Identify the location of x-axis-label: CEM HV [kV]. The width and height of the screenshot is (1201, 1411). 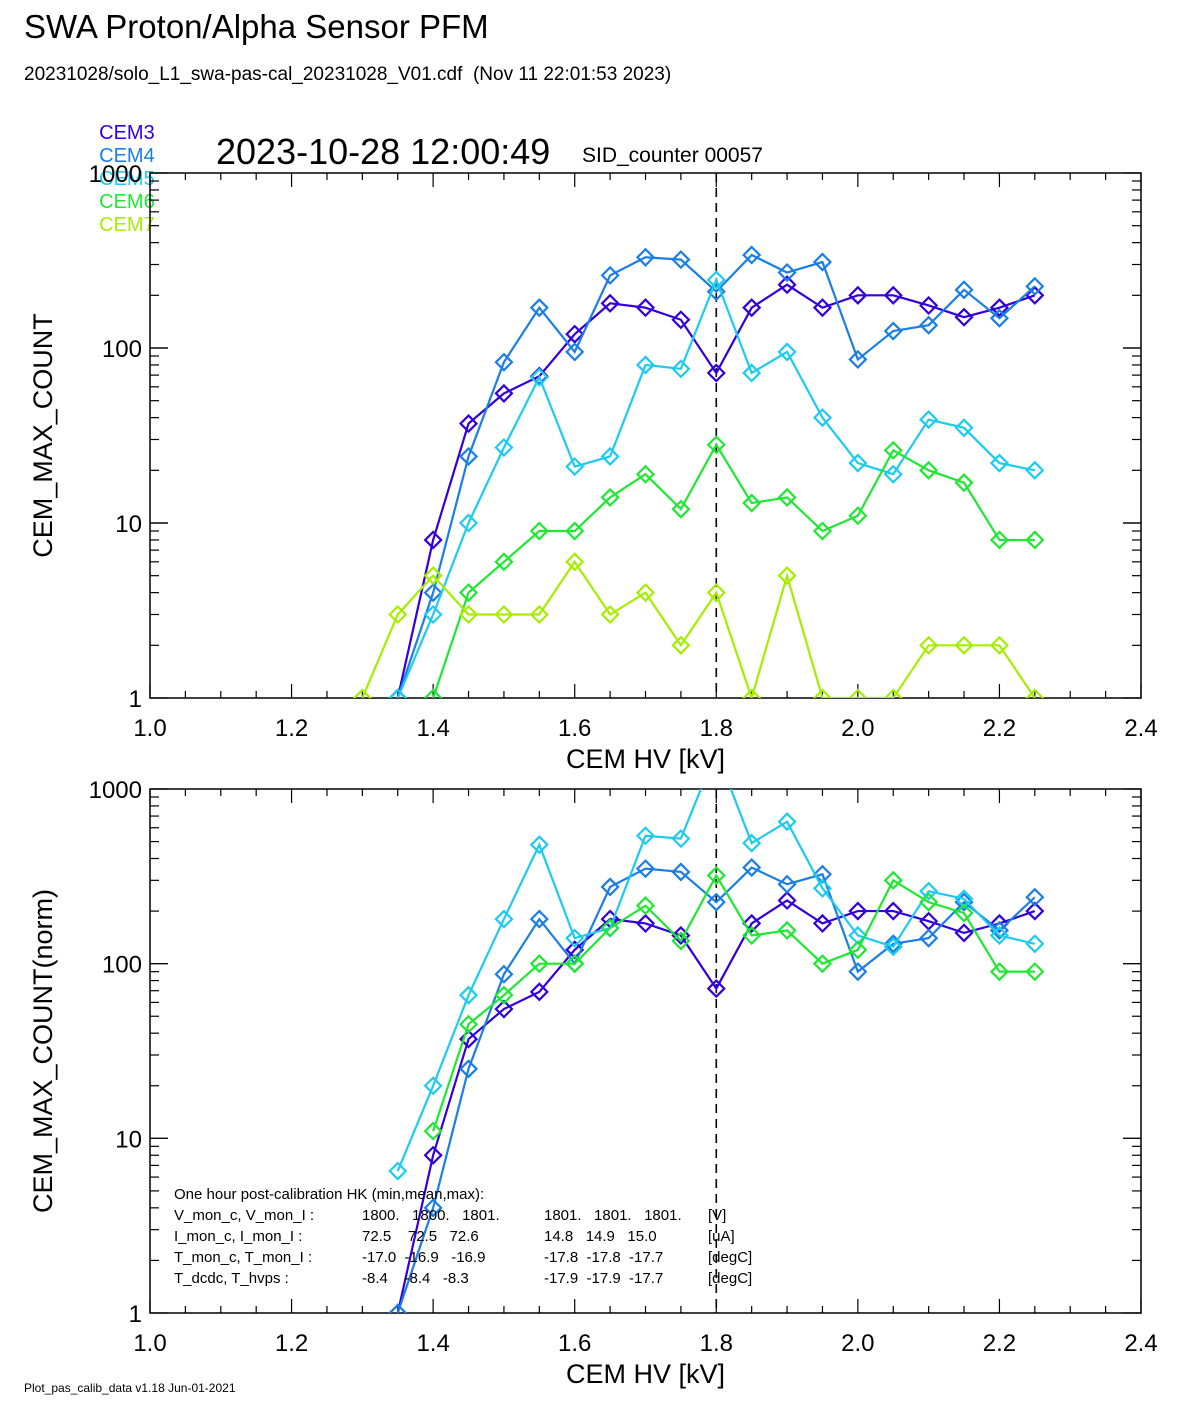
(645, 1374).